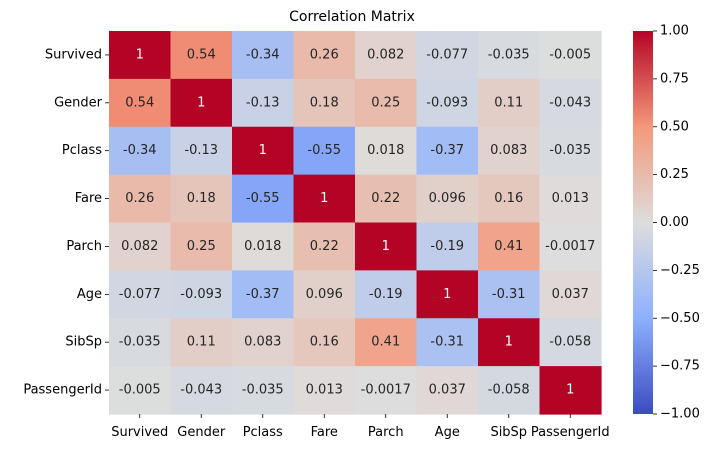 The height and width of the screenshot is (449, 712). I want to click on heatmap-cell-label: 0.096, so click(324, 294).